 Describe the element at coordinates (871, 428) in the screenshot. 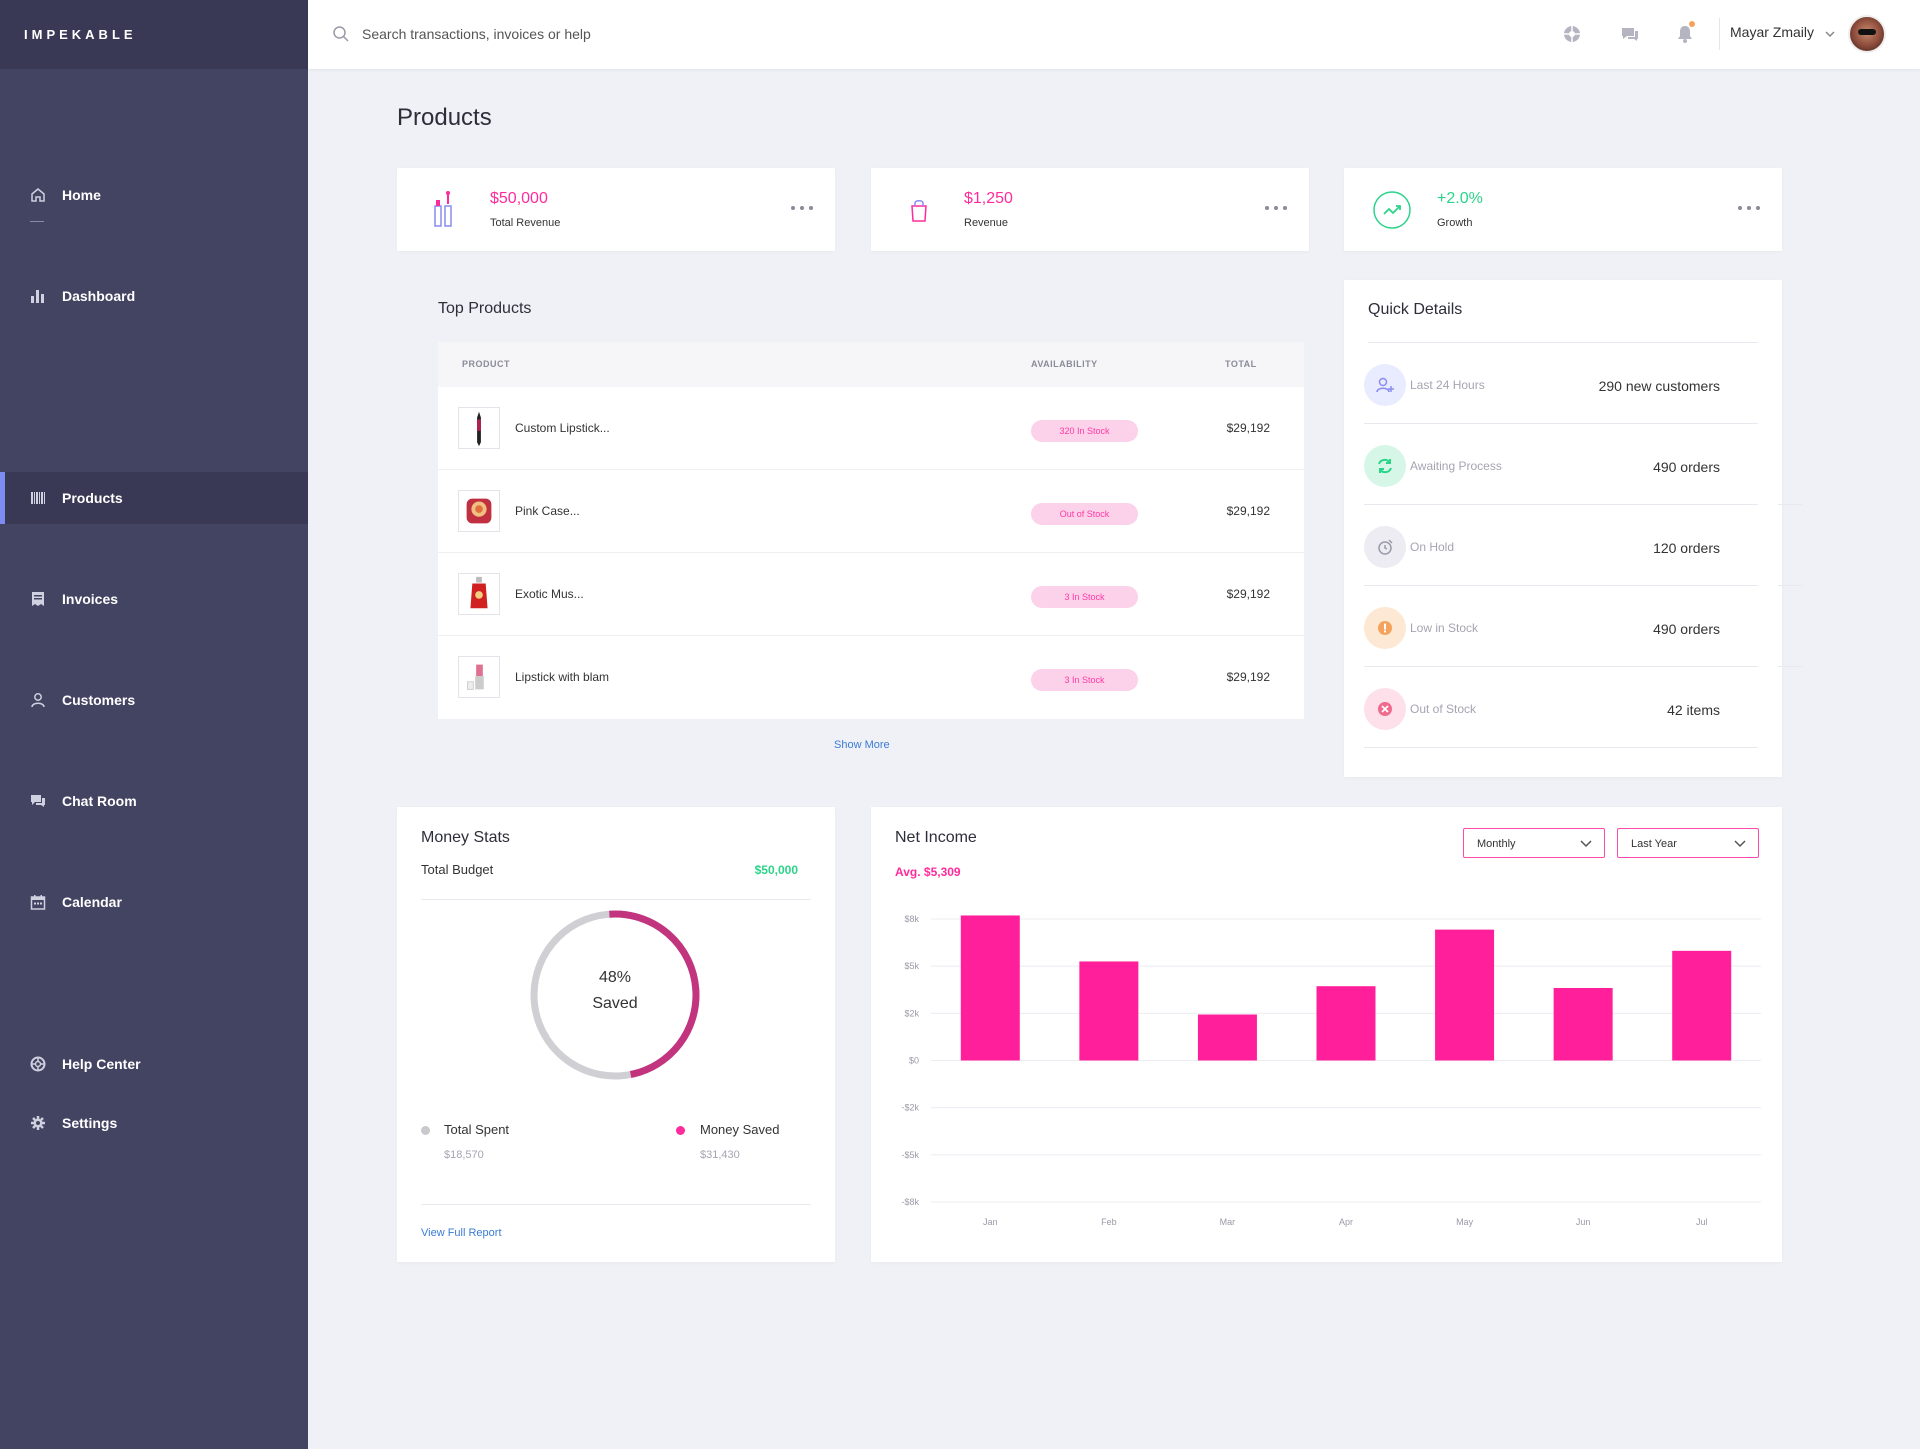

I see `table-row: Custom Lipstick... 320 In Stock $29,192` at that location.